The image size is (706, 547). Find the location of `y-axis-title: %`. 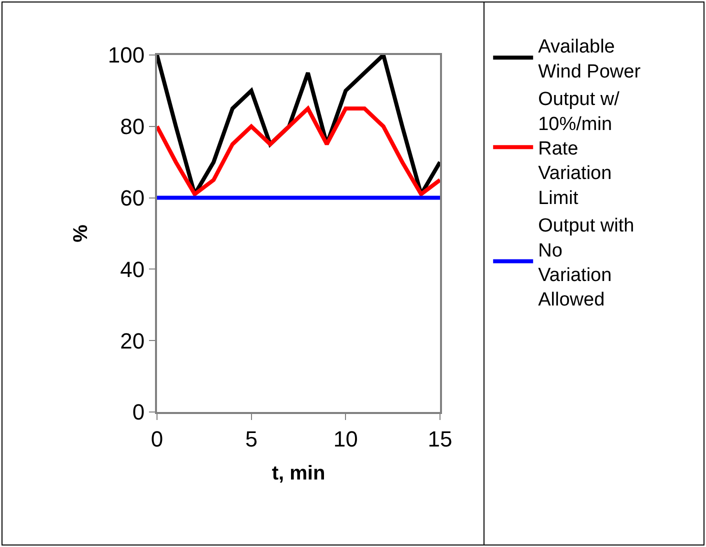

y-axis-title: % is located at coordinates (81, 233).